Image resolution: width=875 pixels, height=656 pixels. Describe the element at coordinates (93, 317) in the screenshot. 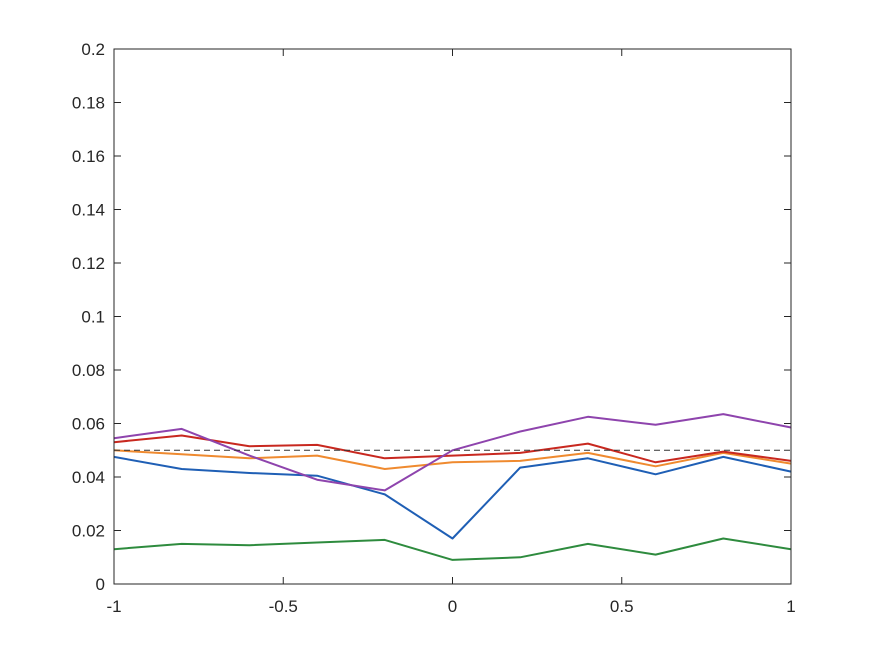

I see `y-tick-label: 0.1` at that location.